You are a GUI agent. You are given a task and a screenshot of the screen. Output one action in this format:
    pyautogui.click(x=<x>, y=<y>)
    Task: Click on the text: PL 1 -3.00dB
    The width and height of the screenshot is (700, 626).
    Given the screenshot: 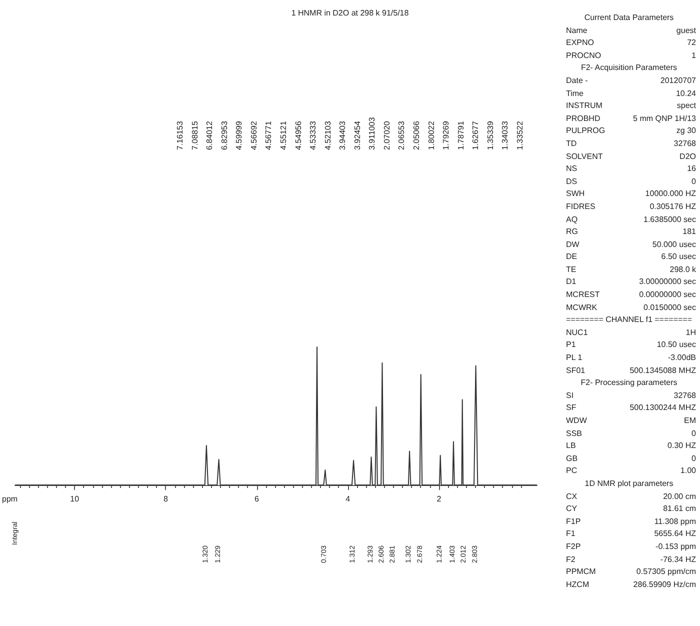 What is the action you would take?
    pyautogui.click(x=631, y=357)
    